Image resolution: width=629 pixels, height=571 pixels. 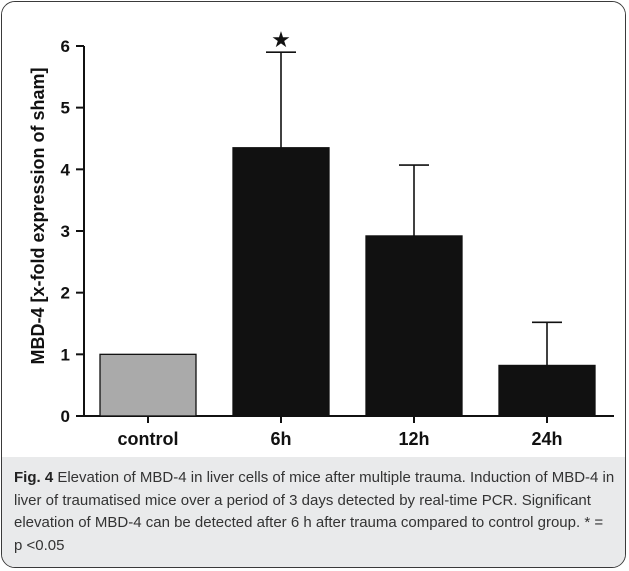 What do you see at coordinates (547, 390) in the screenshot?
I see `bar-24h` at bounding box center [547, 390].